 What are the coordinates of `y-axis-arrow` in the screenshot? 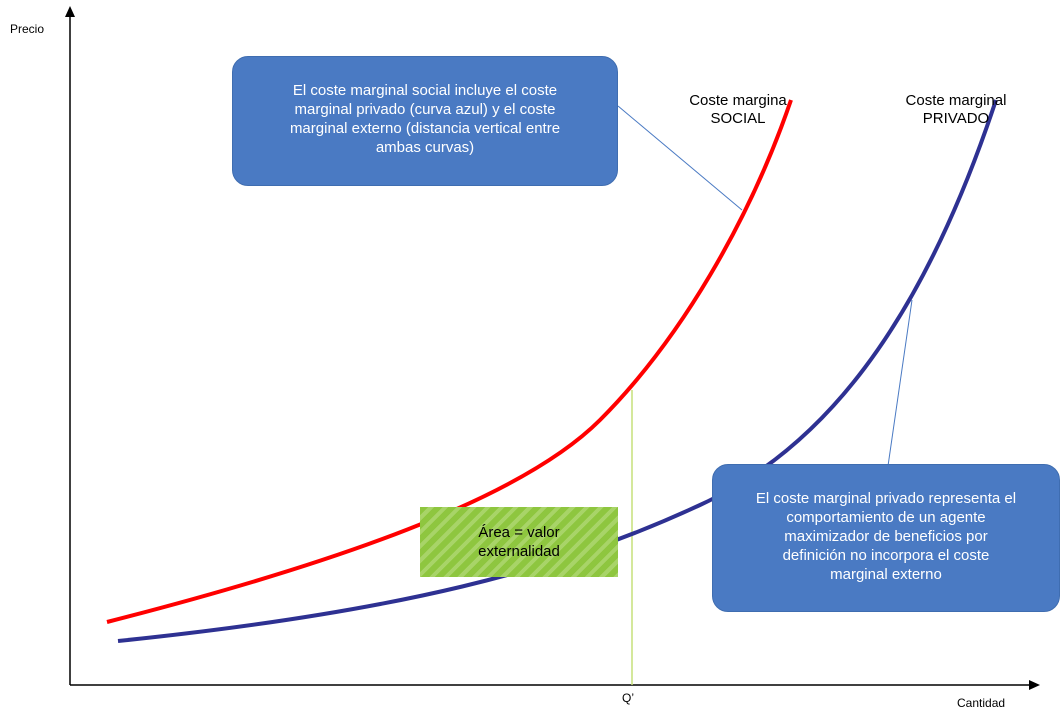 It's located at (70, 11).